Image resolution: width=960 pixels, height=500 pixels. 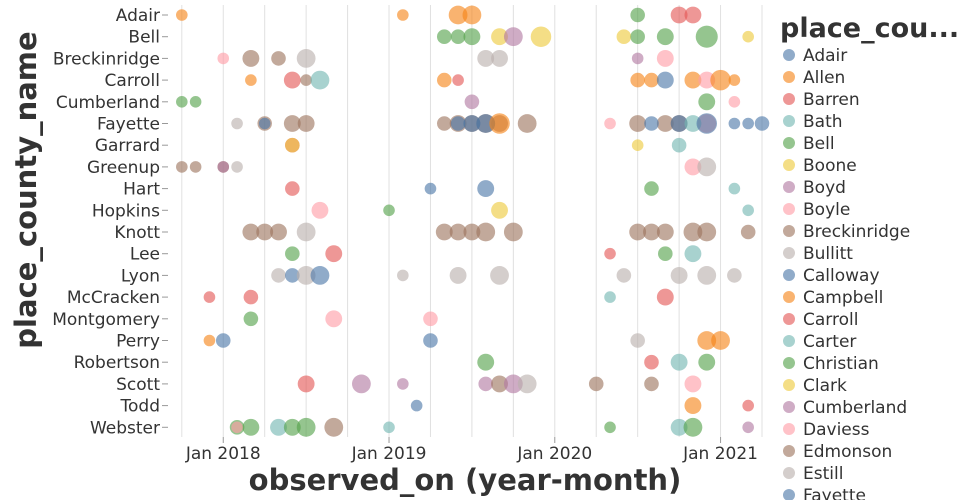 I want to click on legend-item: Bath, so click(x=813, y=122).